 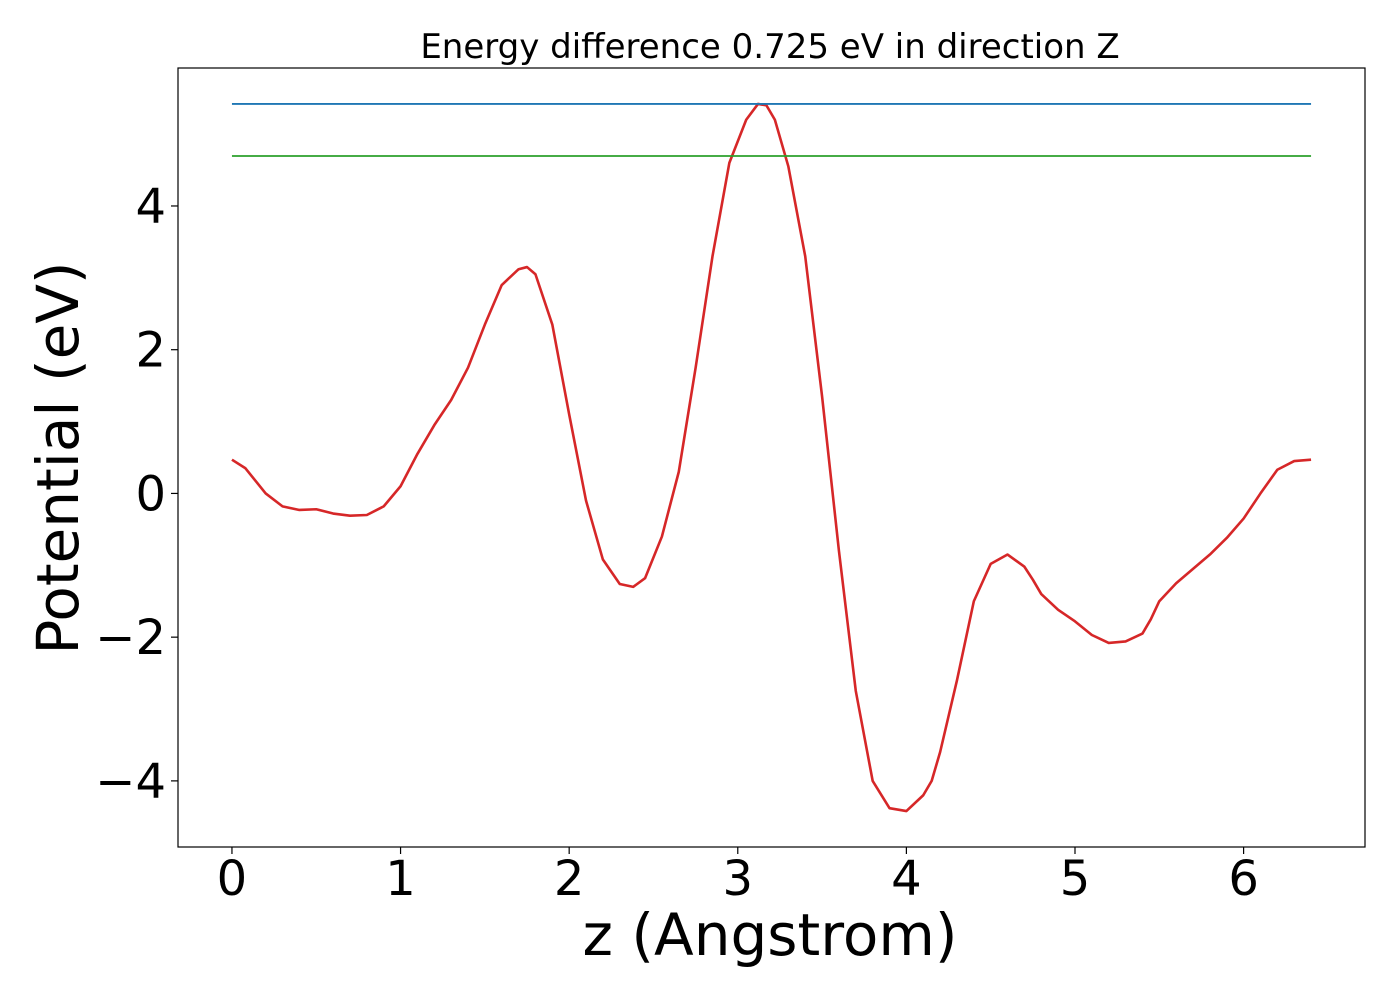 I want to click on y-axis-label: Potential (eV), so click(x=58, y=457).